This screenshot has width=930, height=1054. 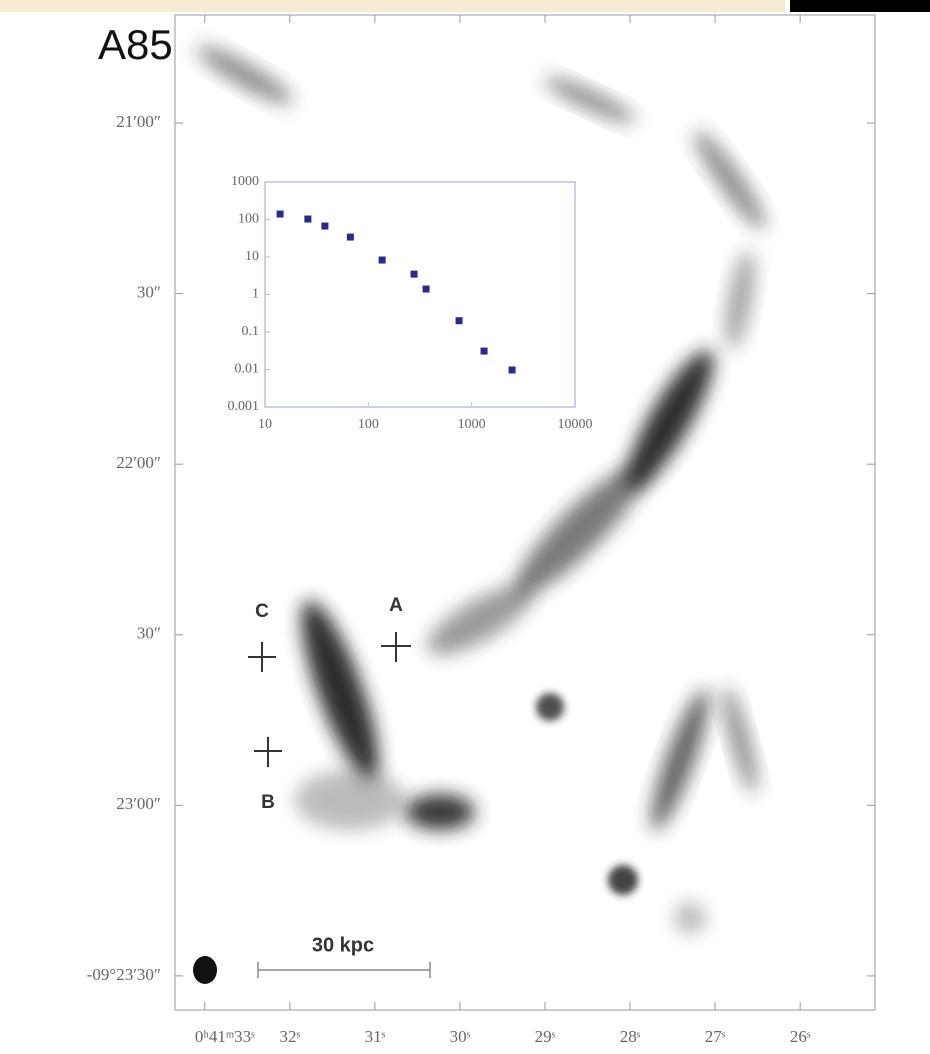 I want to click on y-tick-label: 21′00″, so click(x=138, y=121).